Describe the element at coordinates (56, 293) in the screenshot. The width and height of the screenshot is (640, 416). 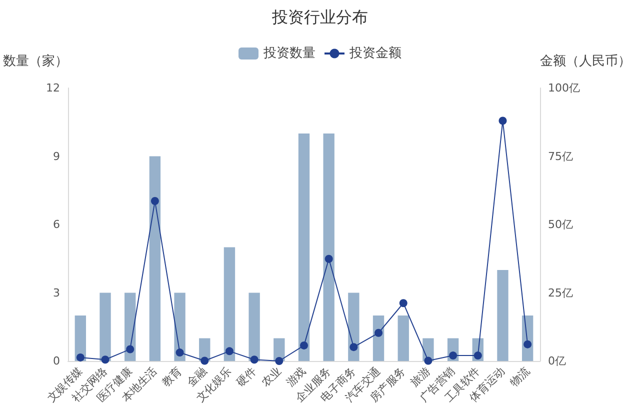
I see `y-tick-label: 3` at that location.